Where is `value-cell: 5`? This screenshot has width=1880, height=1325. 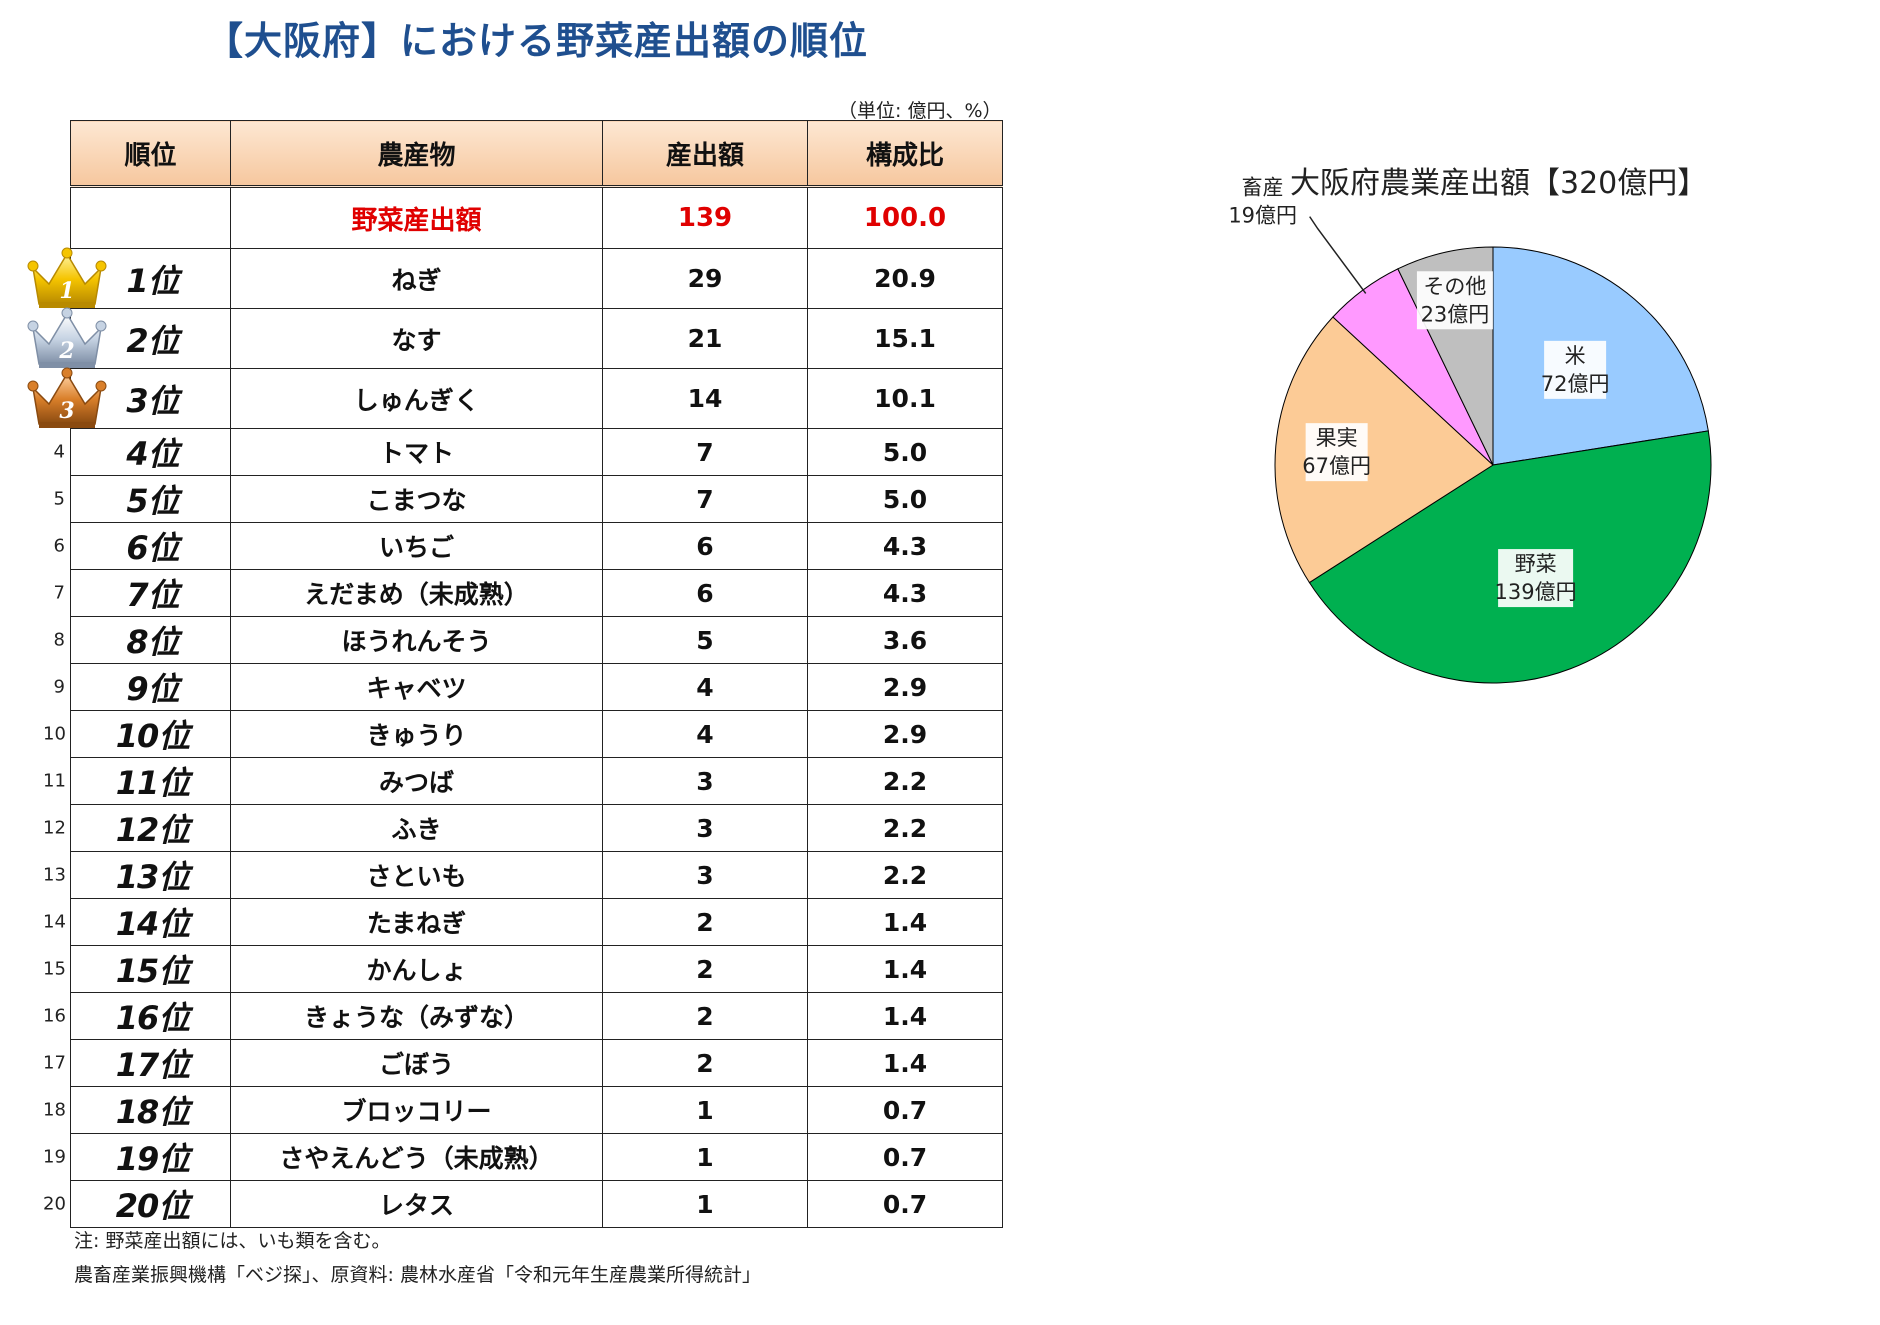 value-cell: 5 is located at coordinates (705, 640).